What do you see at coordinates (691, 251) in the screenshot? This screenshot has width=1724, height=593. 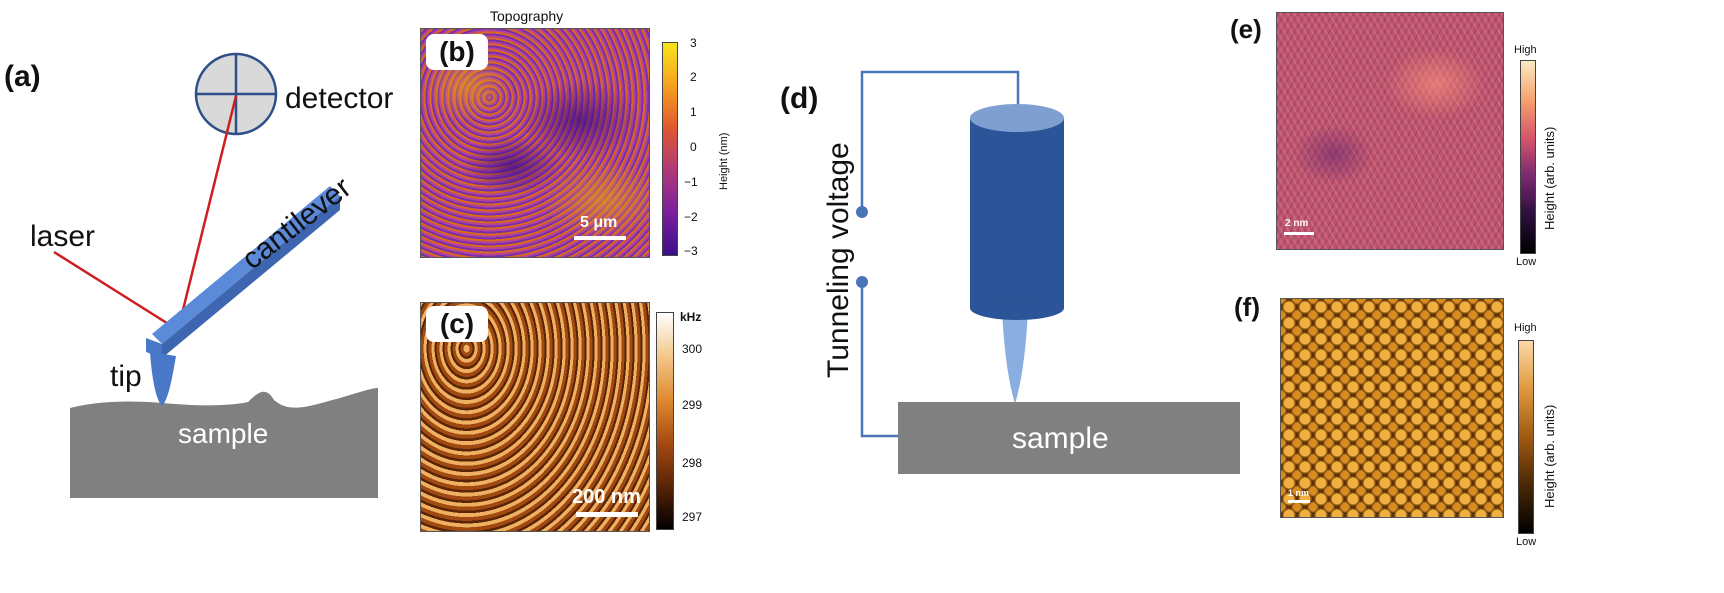 I see `cb-tick: −3` at bounding box center [691, 251].